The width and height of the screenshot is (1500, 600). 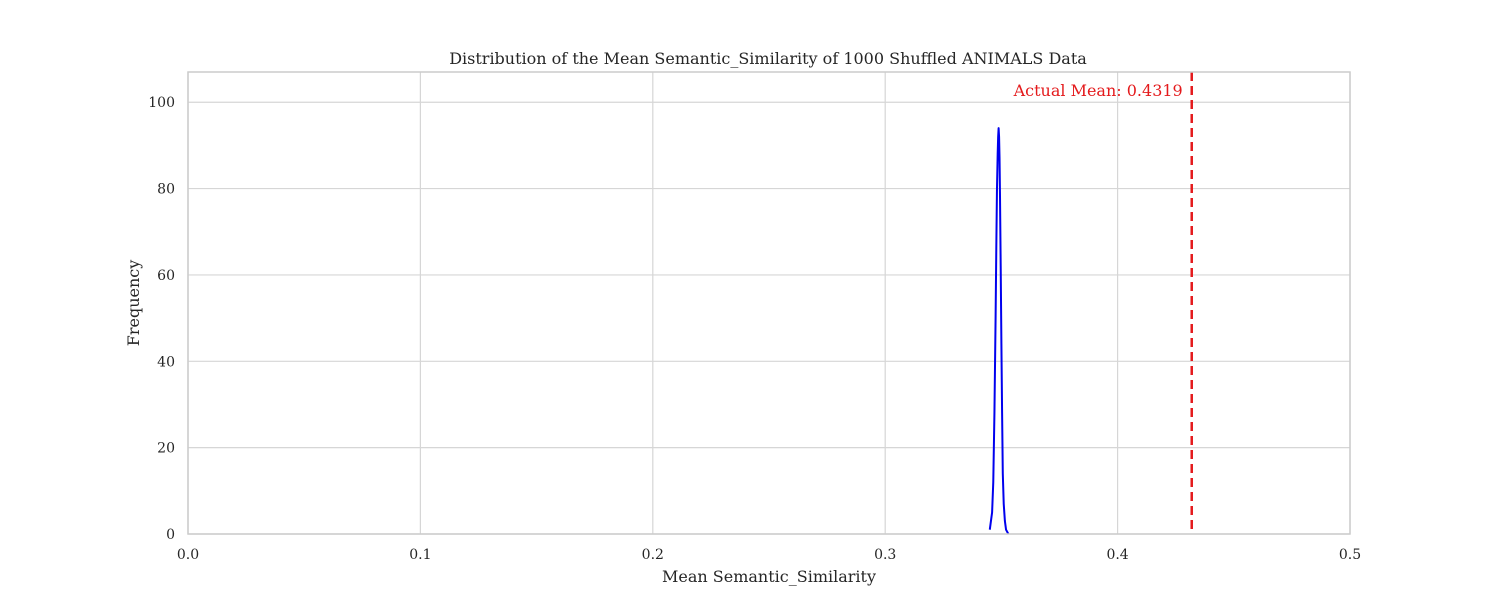 I want to click on x-tick-label: 0.0, so click(x=188, y=555).